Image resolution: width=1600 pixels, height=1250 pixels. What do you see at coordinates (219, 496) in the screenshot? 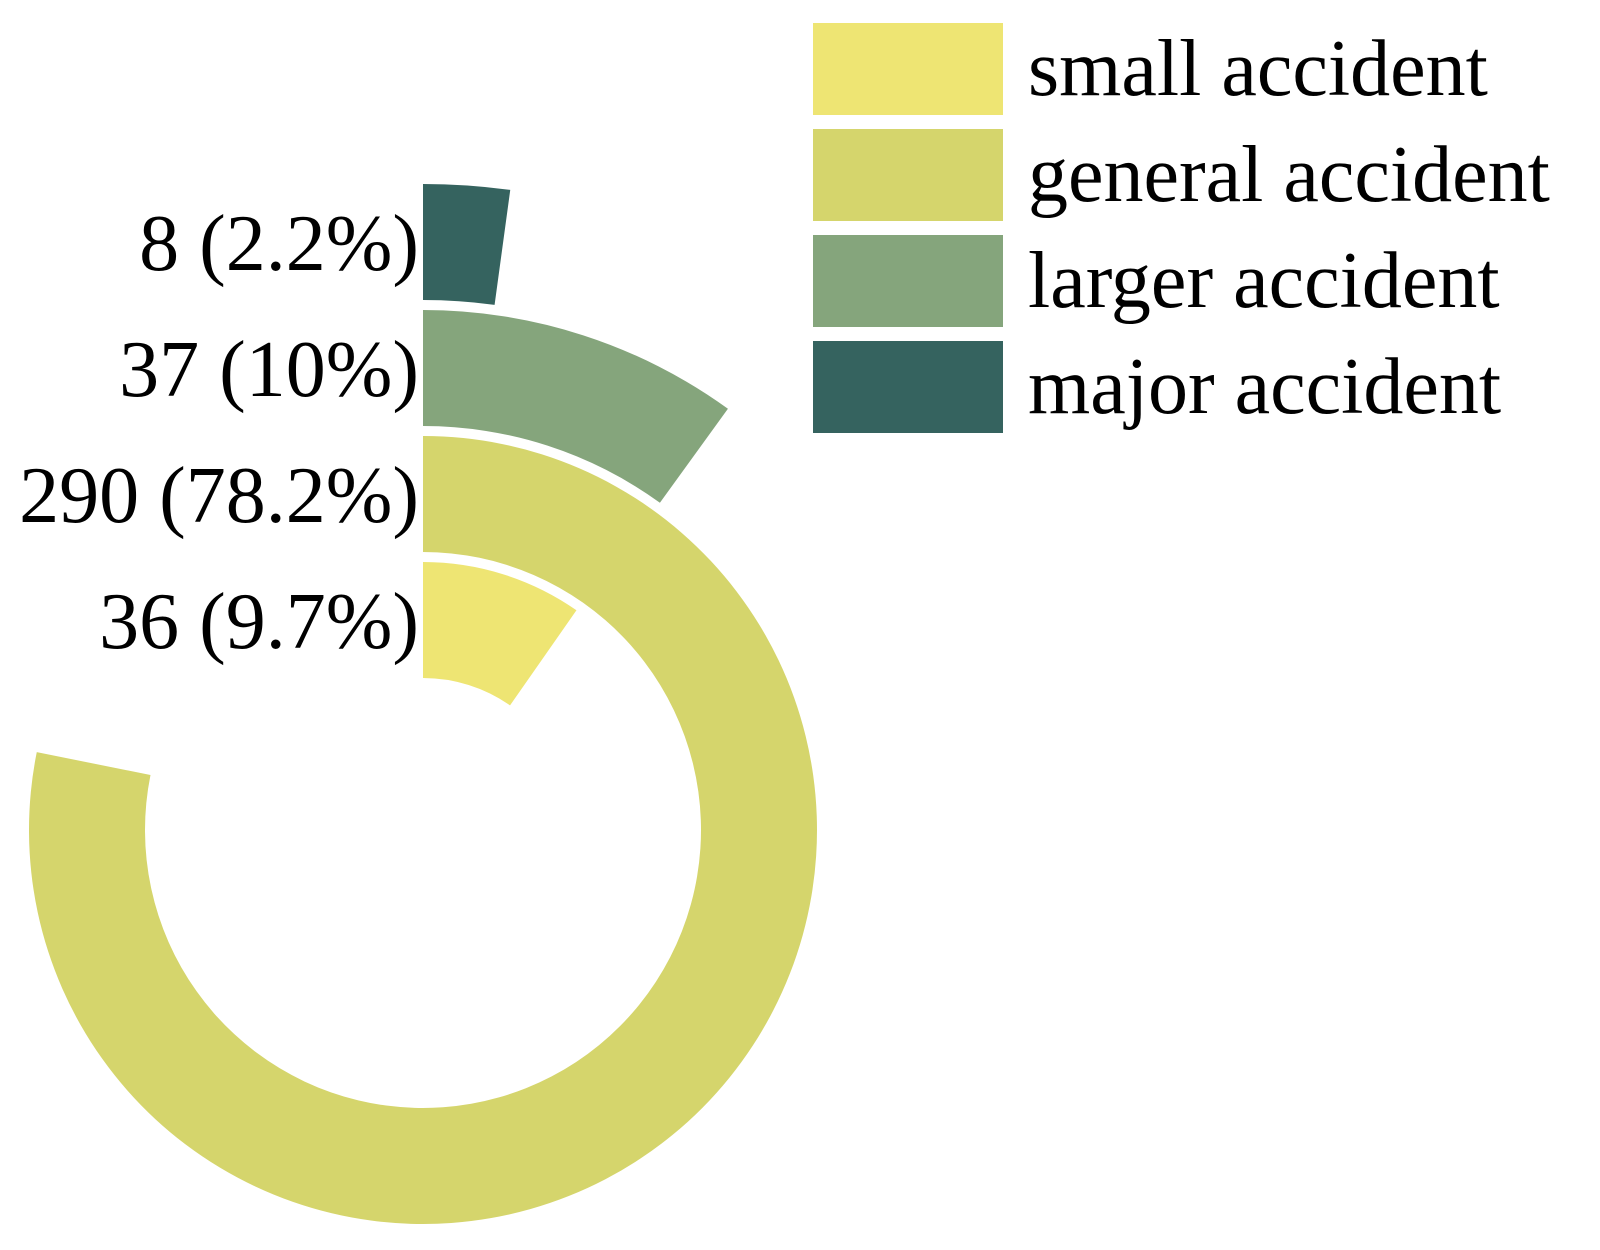
I see `bar-label-general-accident: 290 (78.2%)` at bounding box center [219, 496].